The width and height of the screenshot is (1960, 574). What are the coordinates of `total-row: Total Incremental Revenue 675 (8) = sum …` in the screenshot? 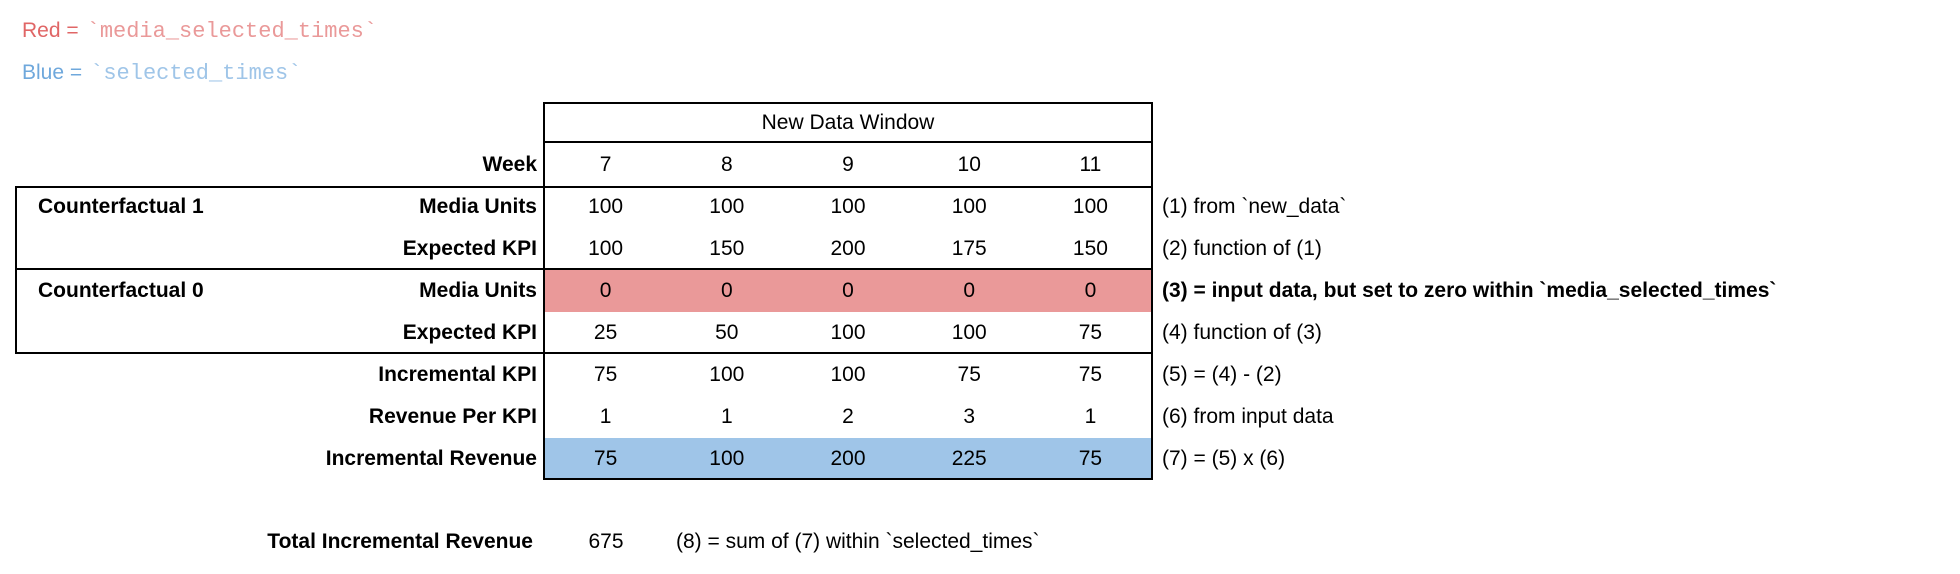 It's located at (980, 542).